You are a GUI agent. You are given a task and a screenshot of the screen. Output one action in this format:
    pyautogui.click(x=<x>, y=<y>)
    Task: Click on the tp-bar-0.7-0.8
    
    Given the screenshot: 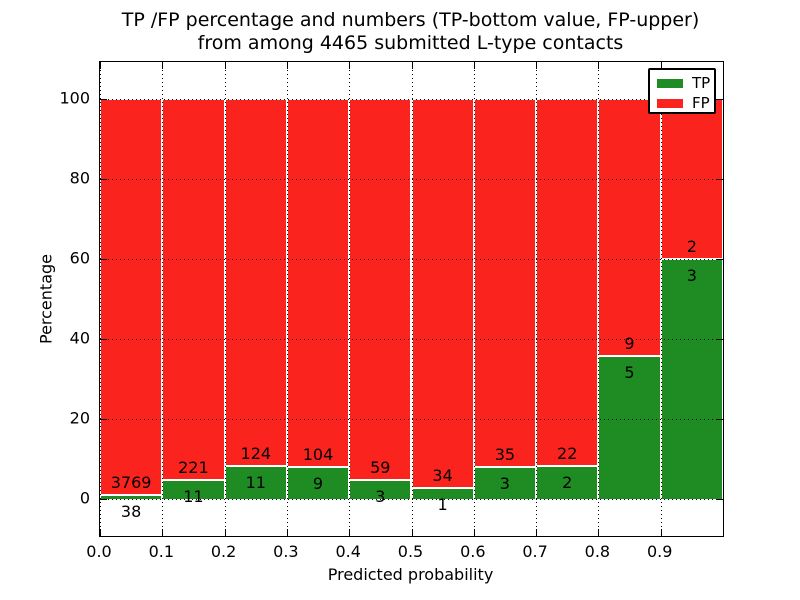 What is the action you would take?
    pyautogui.click(x=567, y=482)
    